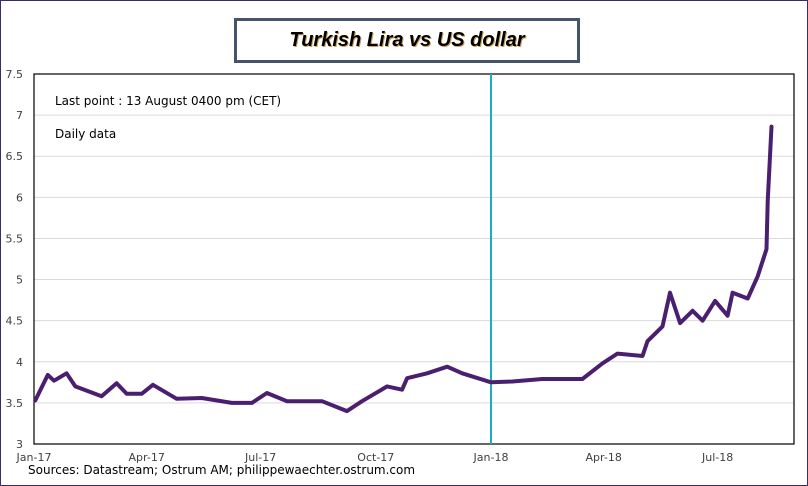  I want to click on x-tick-label: Jan-18, so click(491, 457).